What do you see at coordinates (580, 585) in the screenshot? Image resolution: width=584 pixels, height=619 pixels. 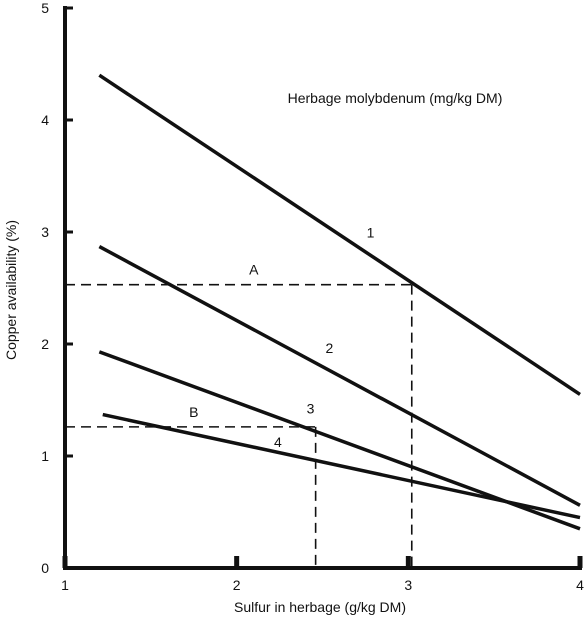 I see `x-tick-label: 4` at bounding box center [580, 585].